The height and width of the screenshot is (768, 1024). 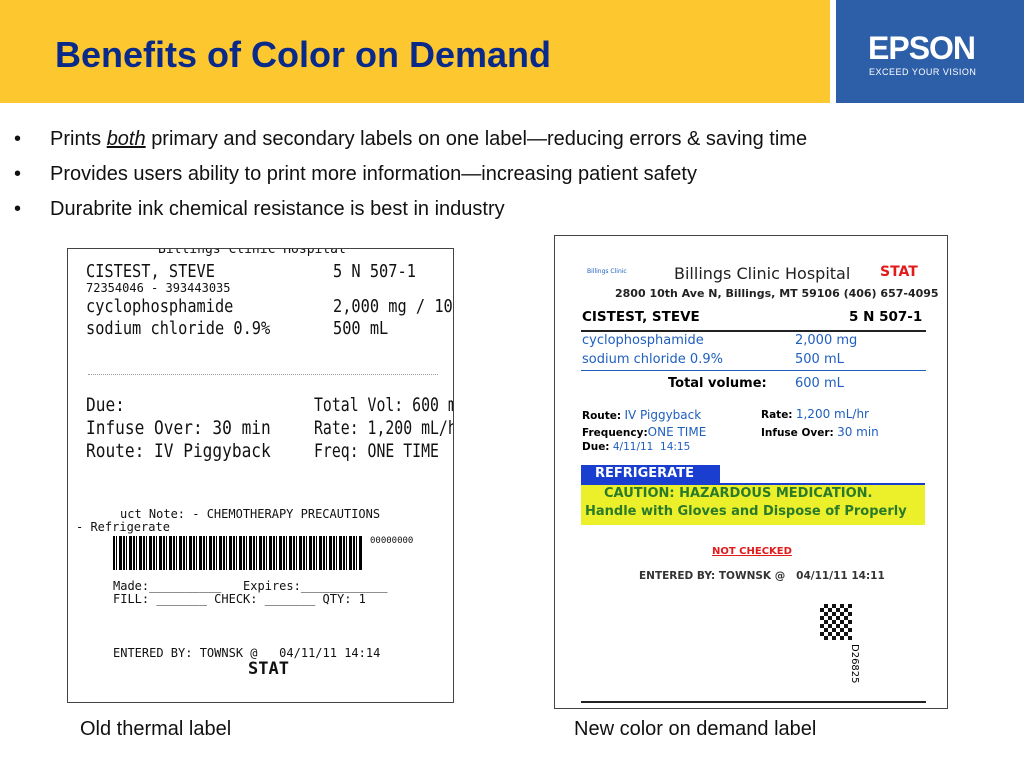 What do you see at coordinates (832, 414) in the screenshot?
I see `value: 1,200 mL/hr` at bounding box center [832, 414].